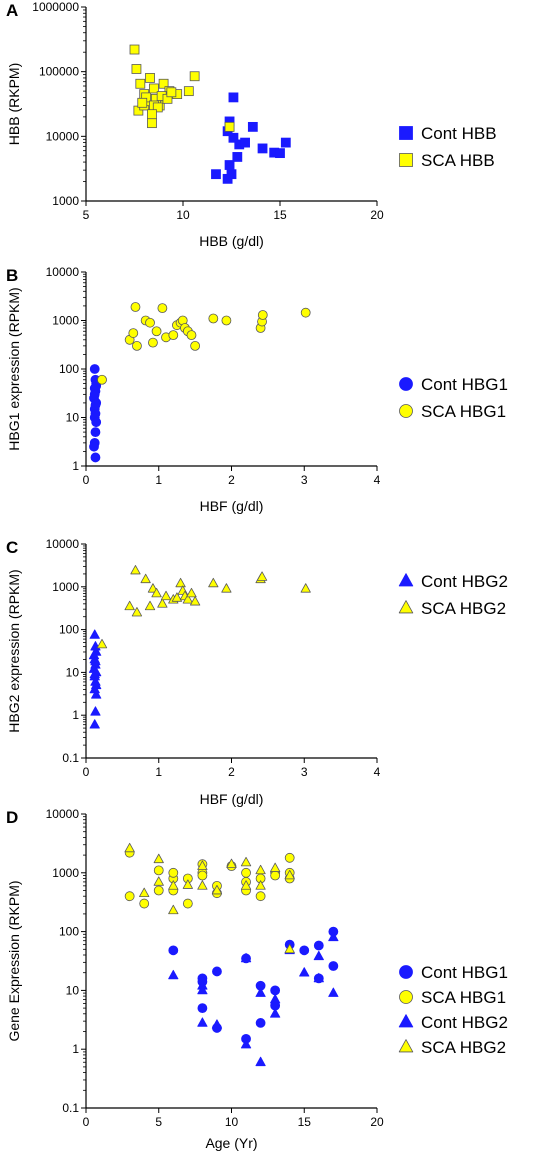 The width and height of the screenshot is (533, 1162). What do you see at coordinates (453, 595) in the screenshot?
I see `legend: Cont HBG2 SCA HBG2` at bounding box center [453, 595].